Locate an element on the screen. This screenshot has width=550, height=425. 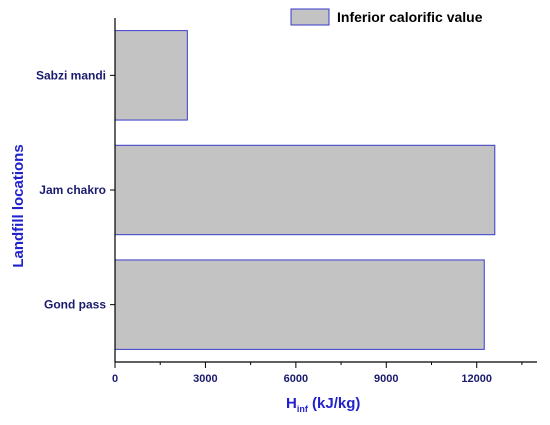
x-axis-title-main: H is located at coordinates (291, 403).